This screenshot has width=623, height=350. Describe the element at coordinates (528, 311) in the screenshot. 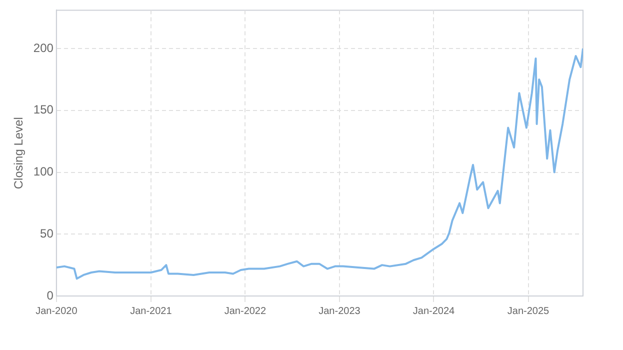

I see `x-tick-label: Jan-2025` at that location.